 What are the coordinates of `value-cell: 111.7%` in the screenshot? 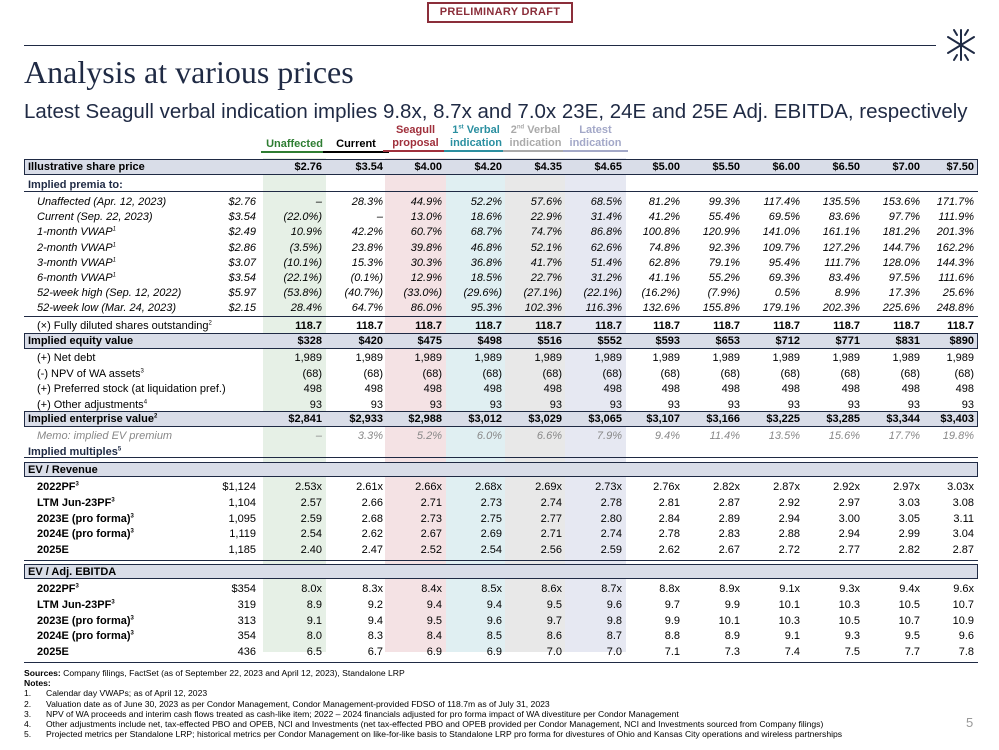 It's located at (842, 262).